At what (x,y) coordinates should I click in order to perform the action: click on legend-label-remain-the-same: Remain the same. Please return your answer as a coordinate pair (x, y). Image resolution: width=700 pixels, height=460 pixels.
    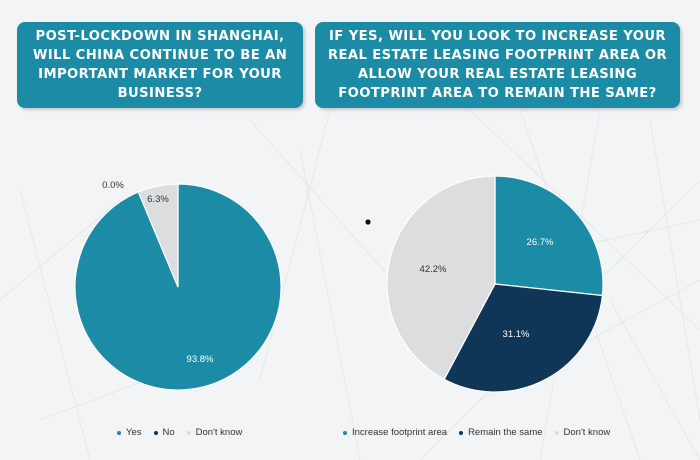
    Looking at the image, I should click on (505, 432).